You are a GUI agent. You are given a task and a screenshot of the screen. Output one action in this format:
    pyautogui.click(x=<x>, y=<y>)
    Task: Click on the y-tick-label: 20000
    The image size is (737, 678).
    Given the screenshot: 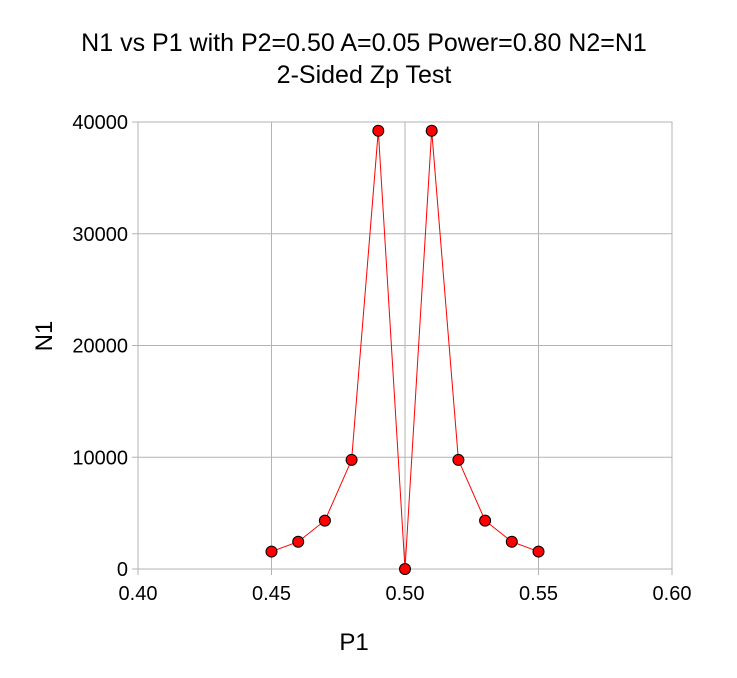 What is the action you would take?
    pyautogui.click(x=100, y=347)
    